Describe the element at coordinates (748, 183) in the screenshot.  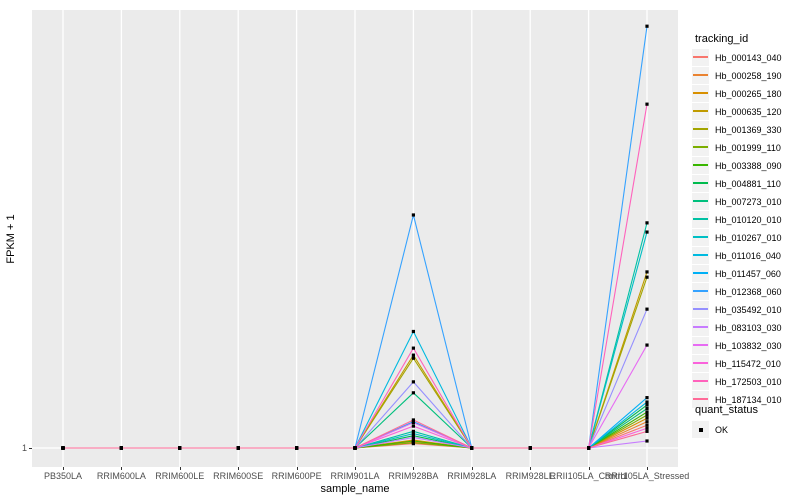
I see `legend-item-label: Hb_004881_110` at that location.